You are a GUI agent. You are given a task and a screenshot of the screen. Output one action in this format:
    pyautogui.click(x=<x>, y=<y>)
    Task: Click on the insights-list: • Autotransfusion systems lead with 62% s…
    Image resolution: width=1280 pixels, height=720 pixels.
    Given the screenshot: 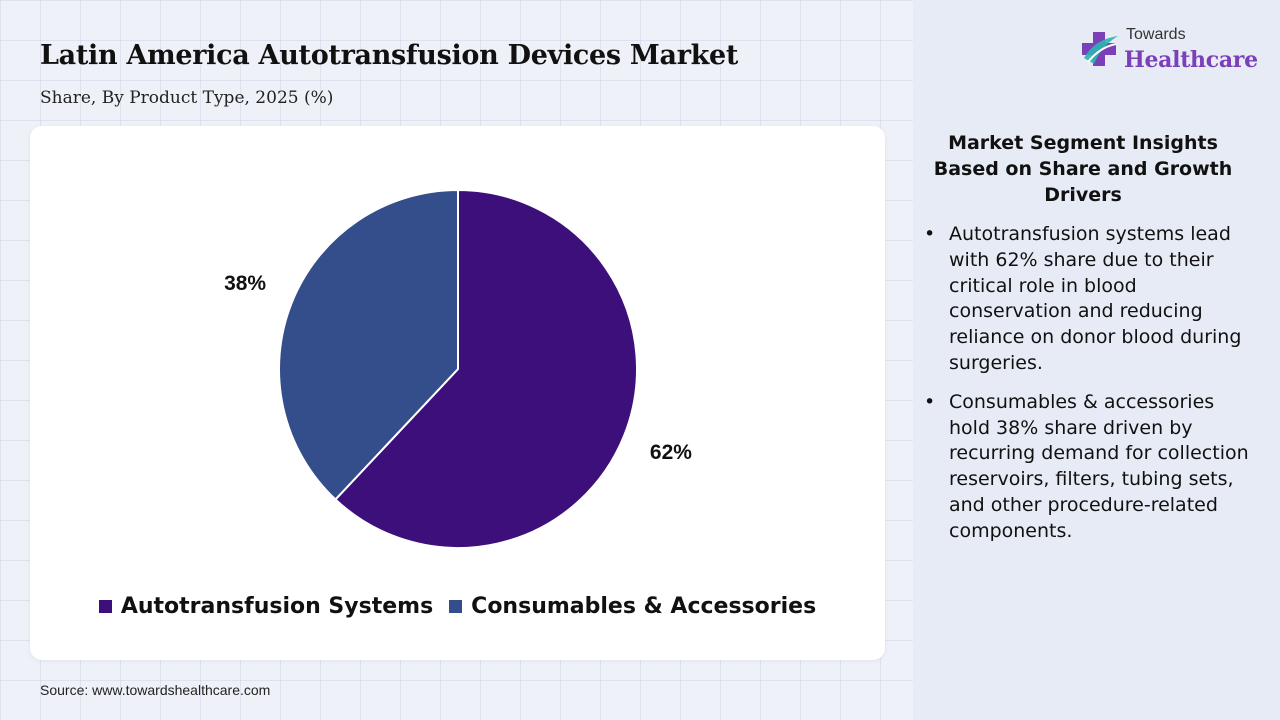 What is the action you would take?
    pyautogui.click(x=1087, y=390)
    